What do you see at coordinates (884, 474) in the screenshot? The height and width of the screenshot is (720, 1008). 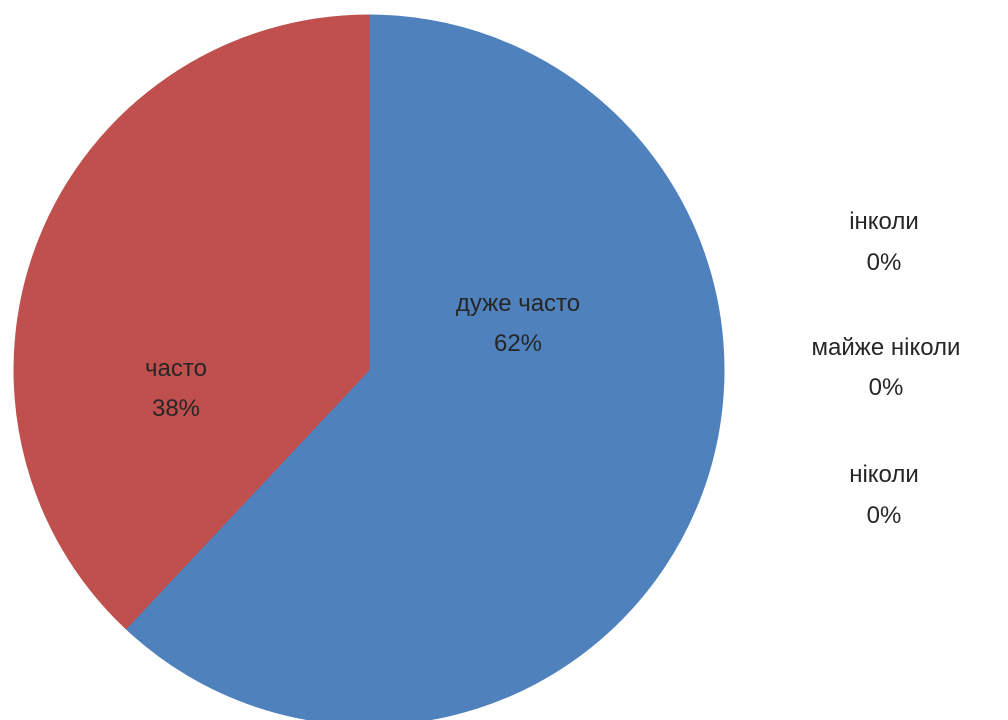 I see `slice-label-nikoly: ніколи` at bounding box center [884, 474].